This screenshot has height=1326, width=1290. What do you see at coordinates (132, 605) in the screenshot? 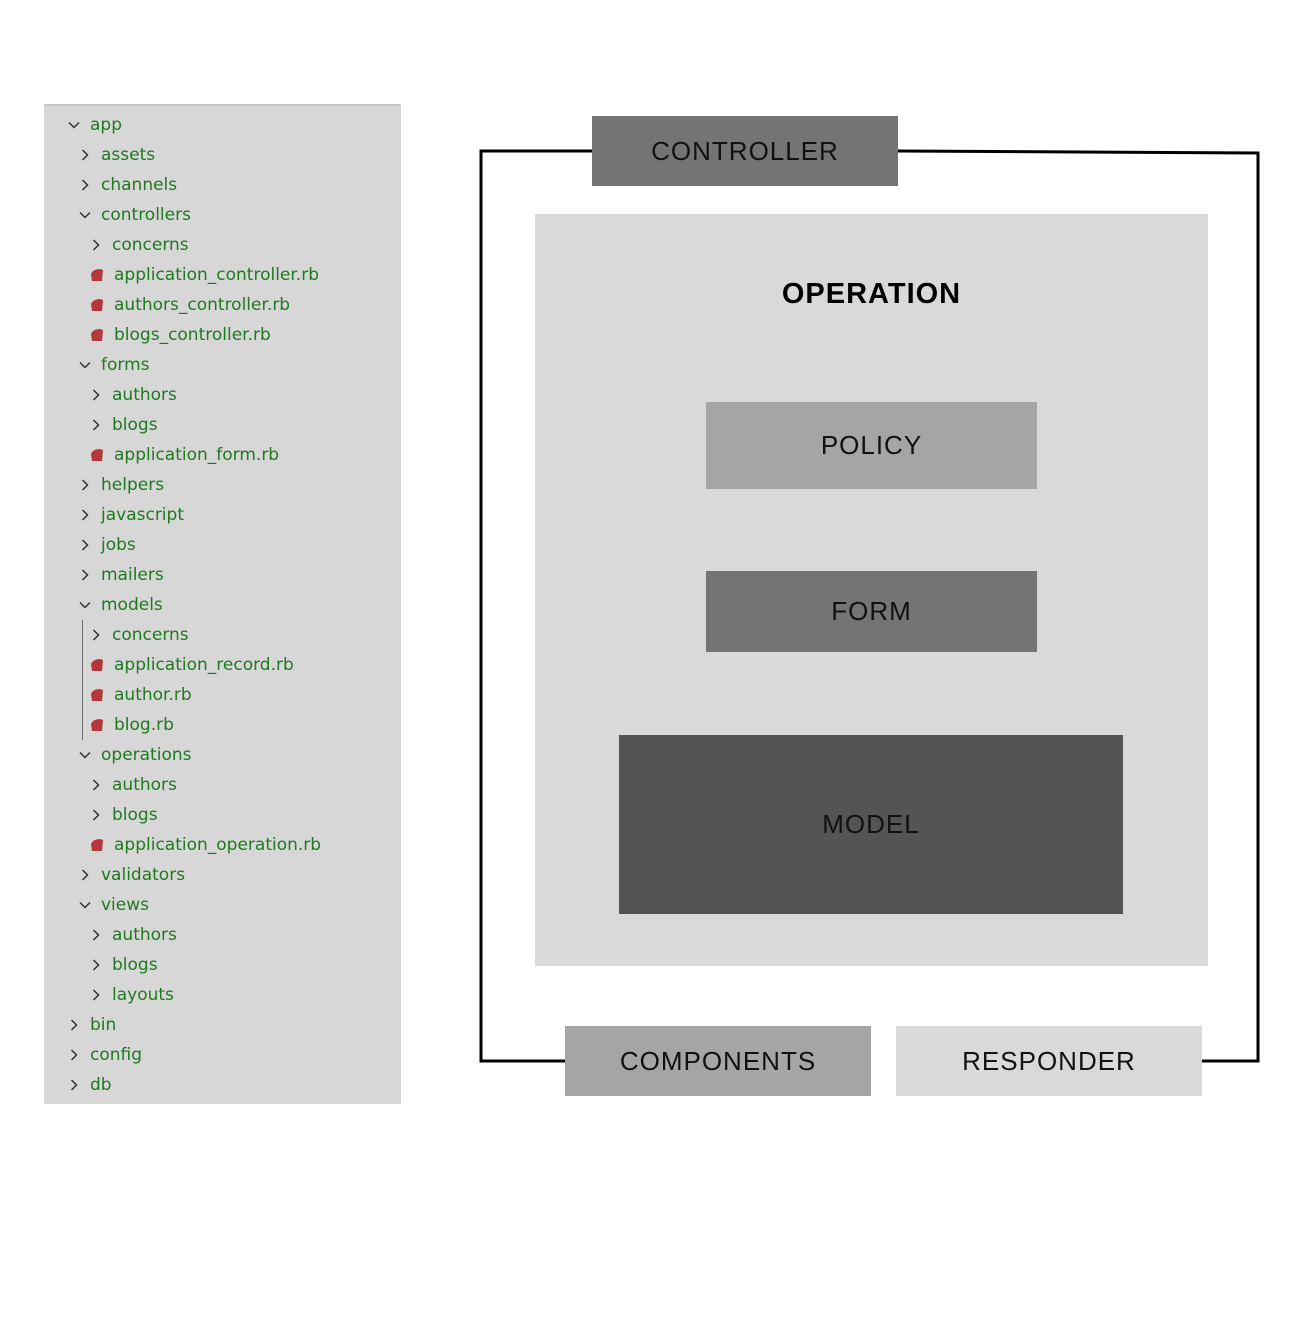
I see `tree-item-label: models` at bounding box center [132, 605].